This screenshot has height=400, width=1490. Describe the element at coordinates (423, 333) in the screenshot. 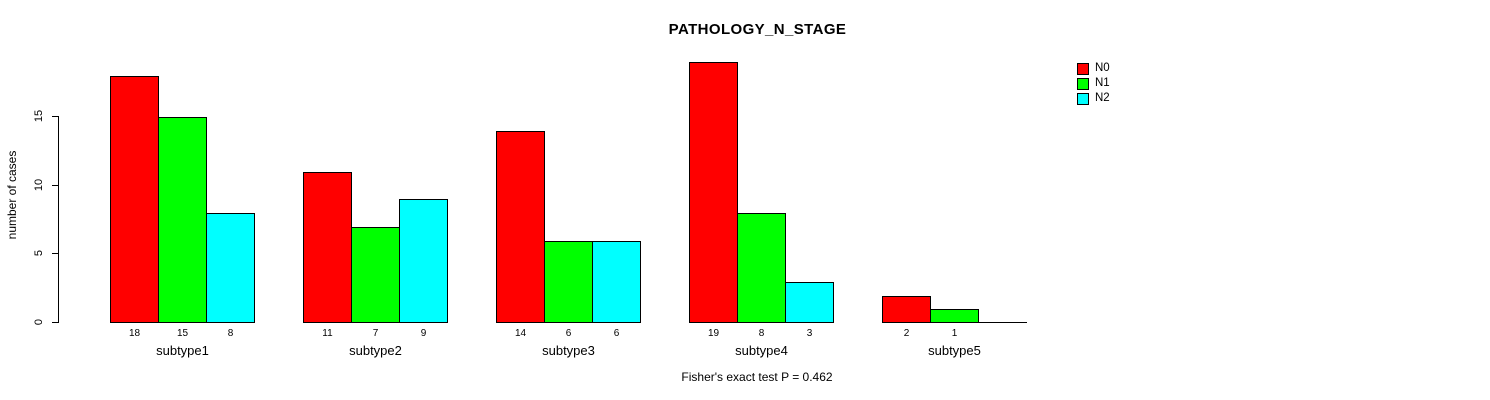

I see `bar-value-label: 9` at that location.